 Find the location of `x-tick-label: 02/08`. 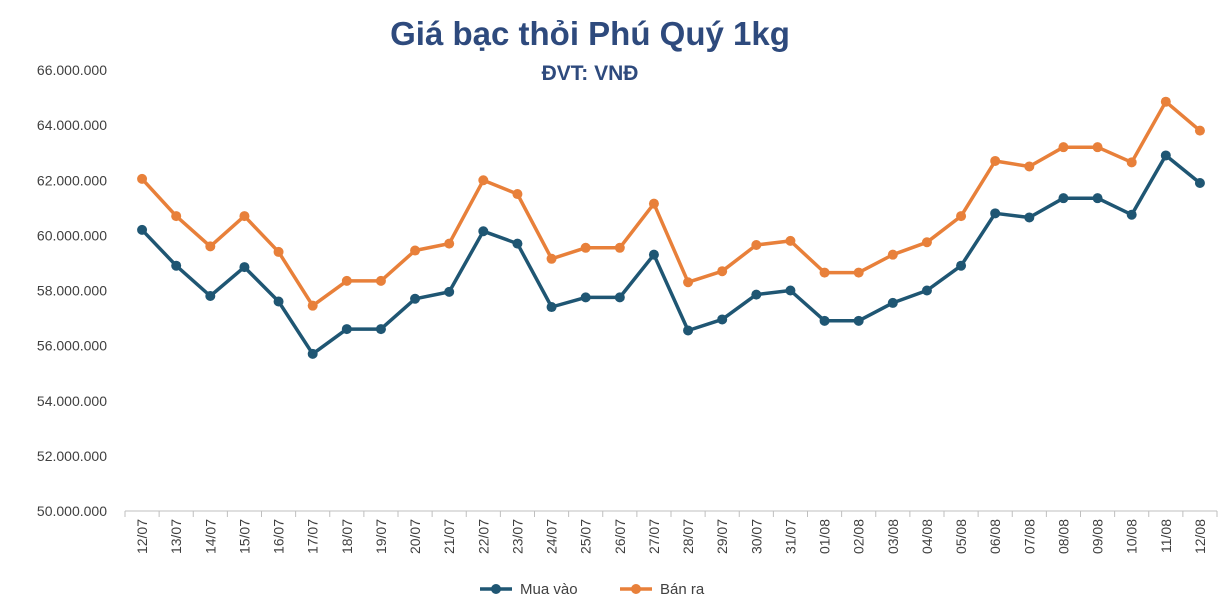

x-tick-label: 02/08 is located at coordinates (859, 536).